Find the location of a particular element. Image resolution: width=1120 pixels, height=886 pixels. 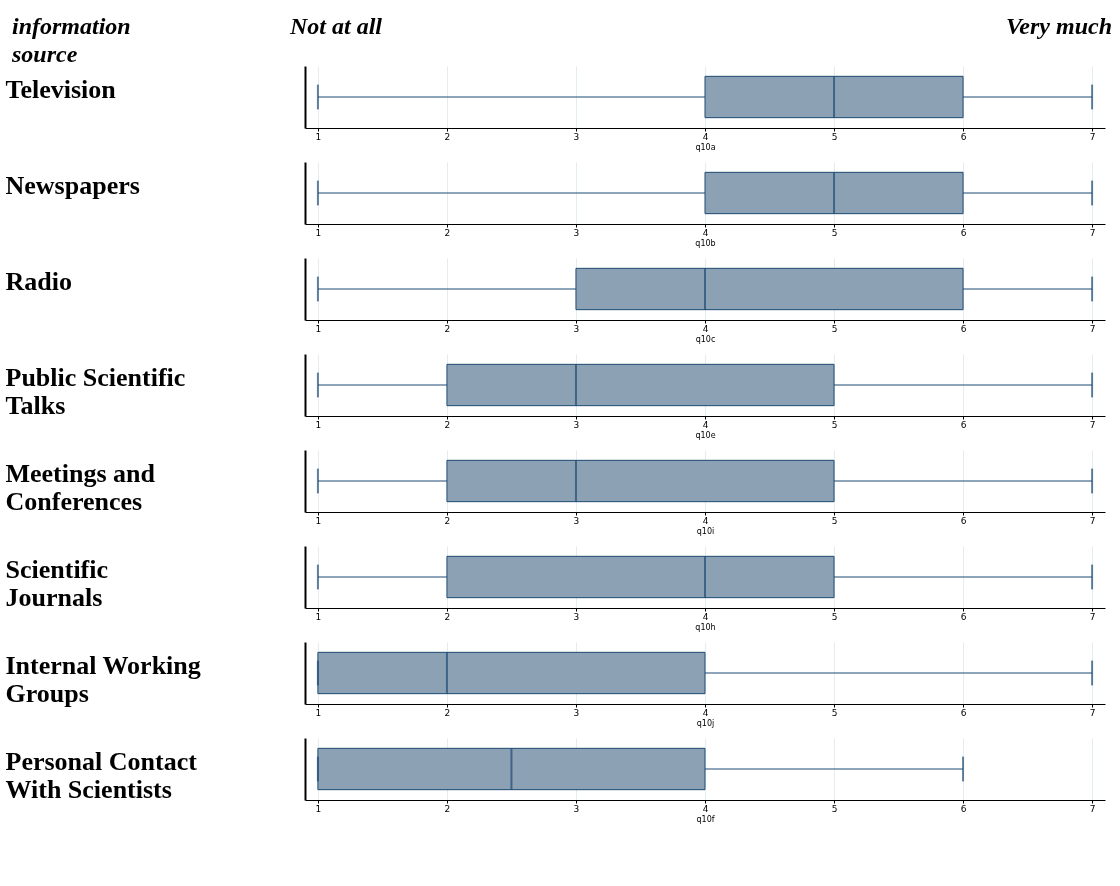

y-axis-title: Newspapers is located at coordinates (72, 185).